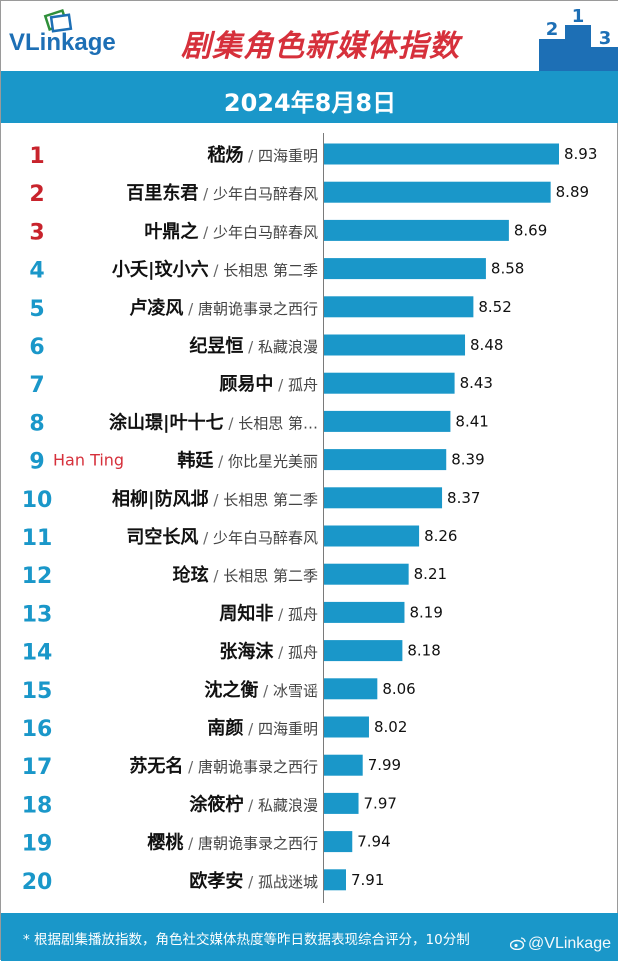  I want to click on rank-number: 9, so click(36, 462).